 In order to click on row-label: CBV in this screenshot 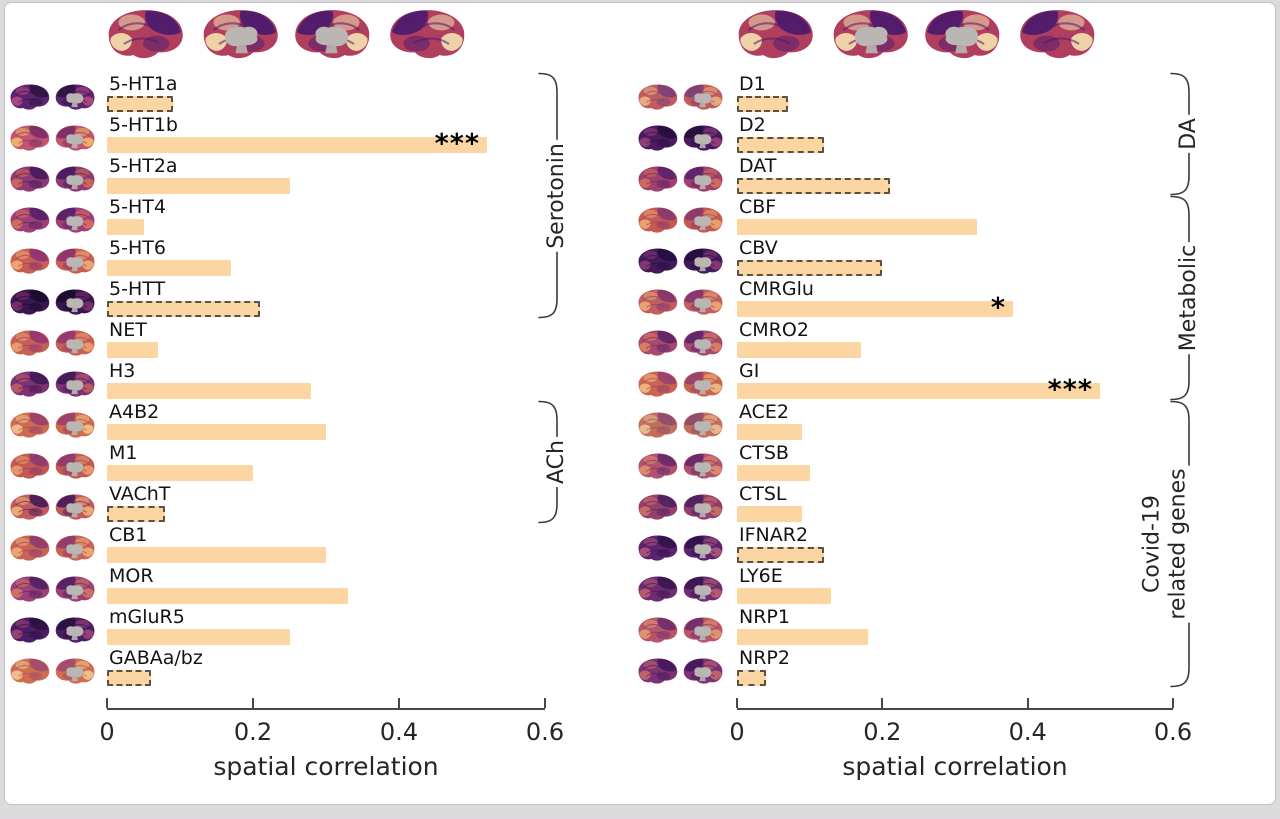, I will do `click(758, 248)`.